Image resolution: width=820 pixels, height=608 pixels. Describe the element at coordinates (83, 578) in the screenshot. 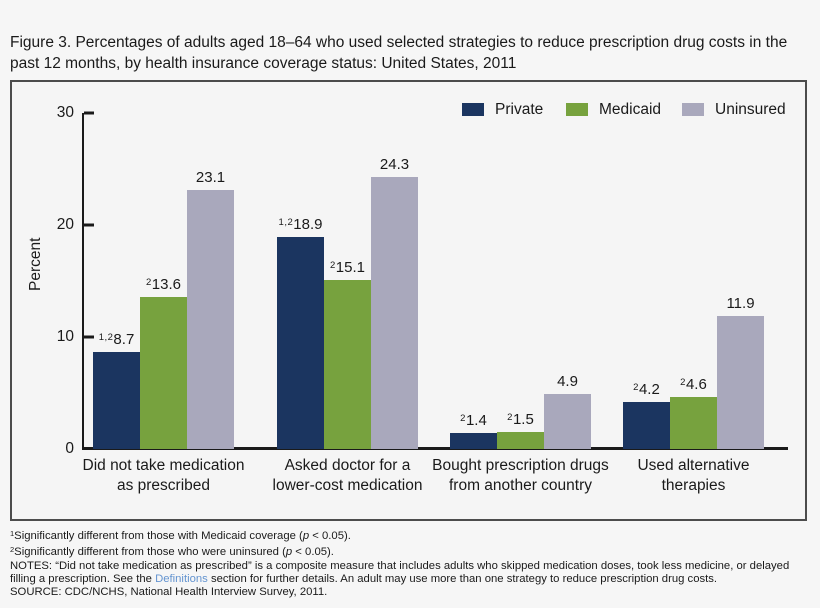

I see `footnote-text: filling a prescription. See the` at that location.